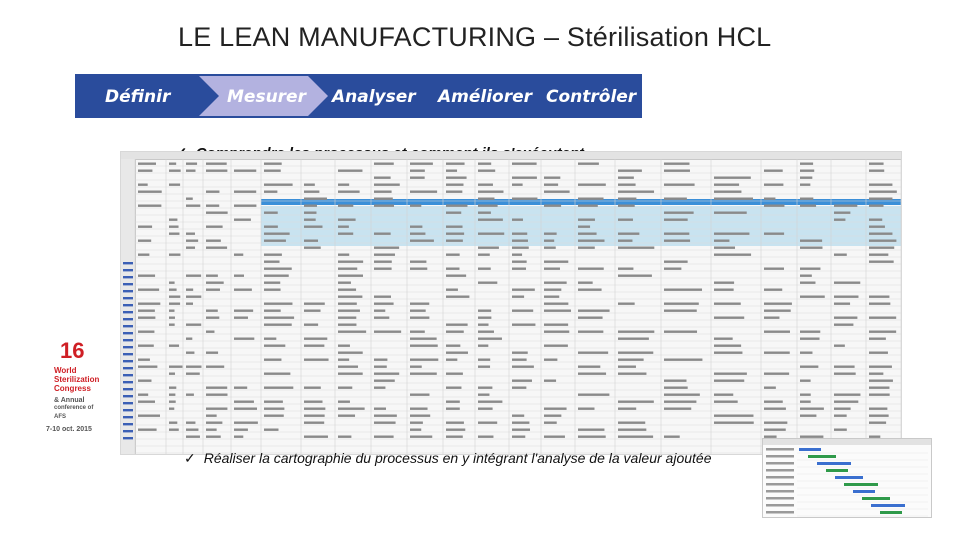  Describe the element at coordinates (74, 412) in the screenshot. I see `logo-line-5: conference of AFS` at that location.